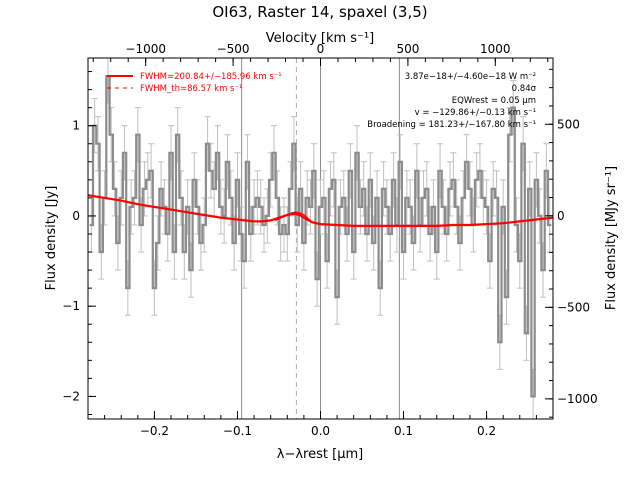 This screenshot has height=480, width=640. I want to click on x-axis-label: λ−λrest [μm], so click(320, 454).